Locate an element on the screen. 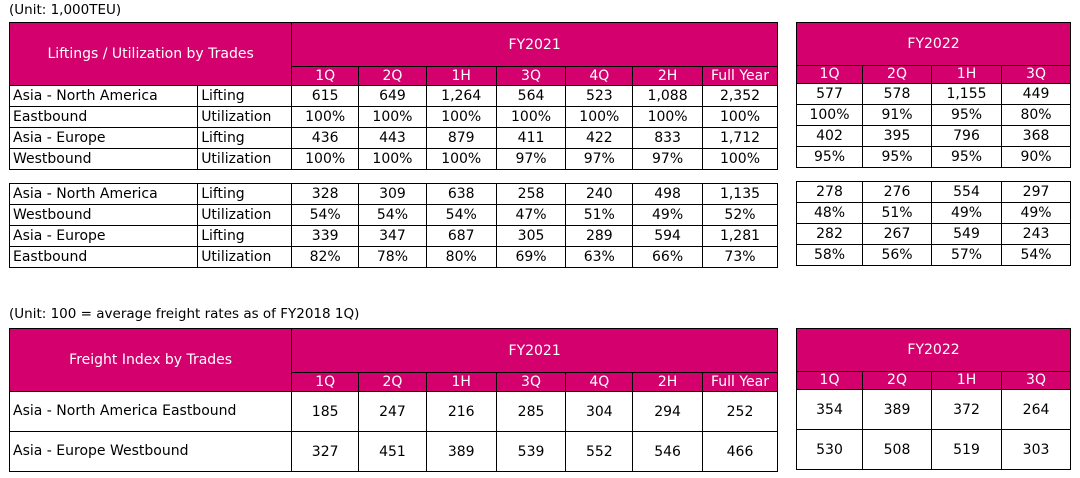  col-header: 1Q is located at coordinates (829, 380).